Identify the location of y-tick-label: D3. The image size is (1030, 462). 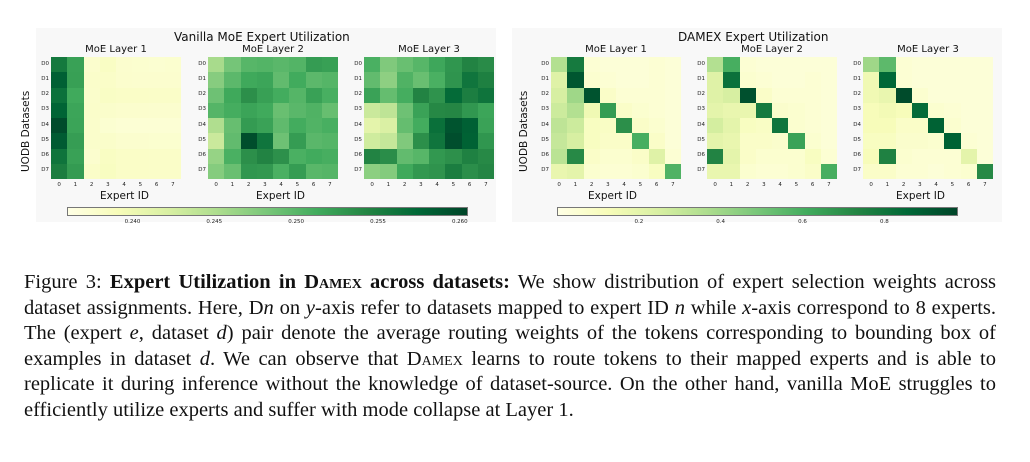
(45, 109).